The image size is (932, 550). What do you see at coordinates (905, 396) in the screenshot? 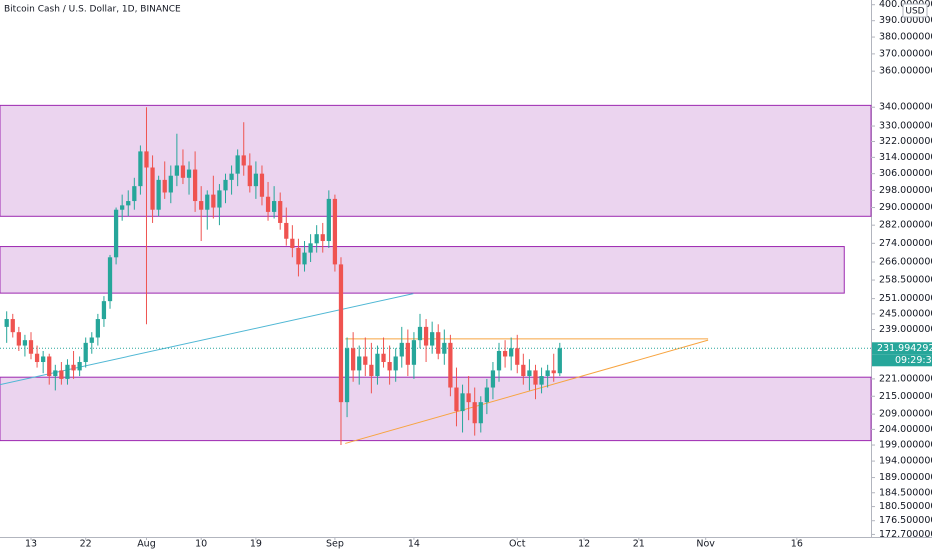
I see `y-tick-label: 215.000000` at bounding box center [905, 396].